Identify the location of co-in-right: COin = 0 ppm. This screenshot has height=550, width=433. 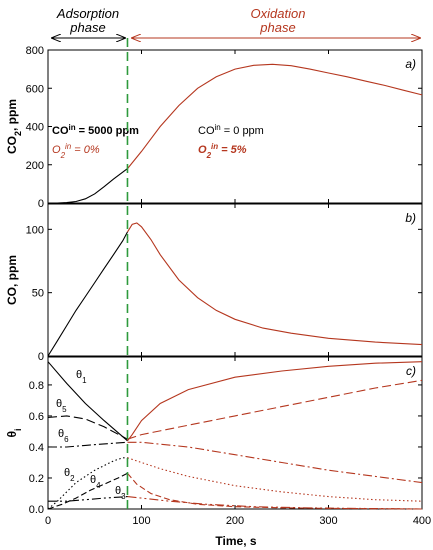
(231, 130).